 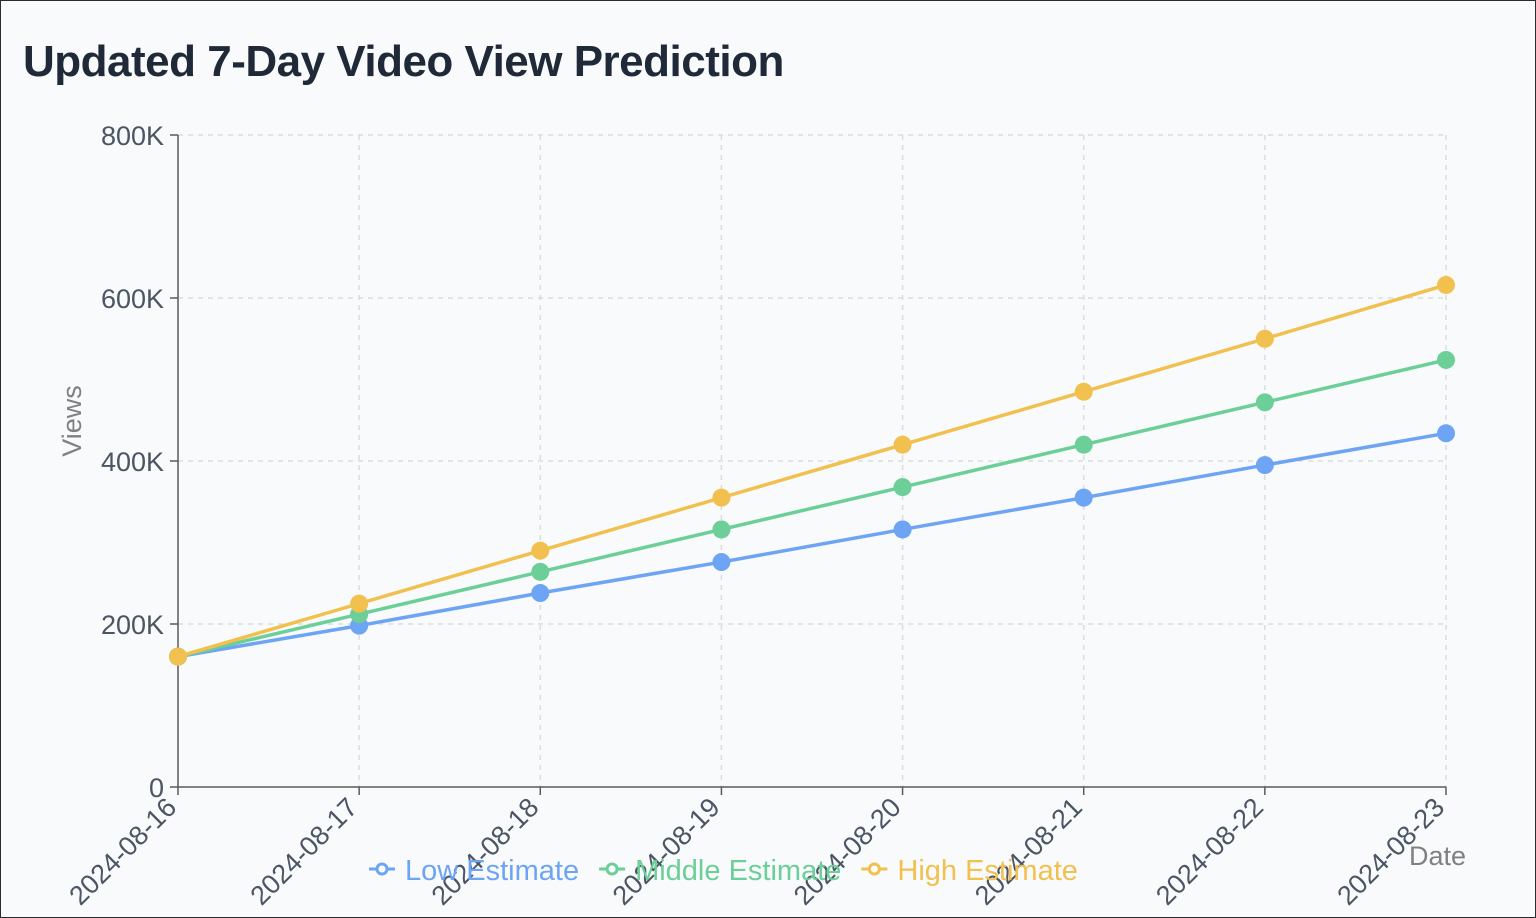 I want to click on y-axis-title: Views, so click(x=72, y=421).